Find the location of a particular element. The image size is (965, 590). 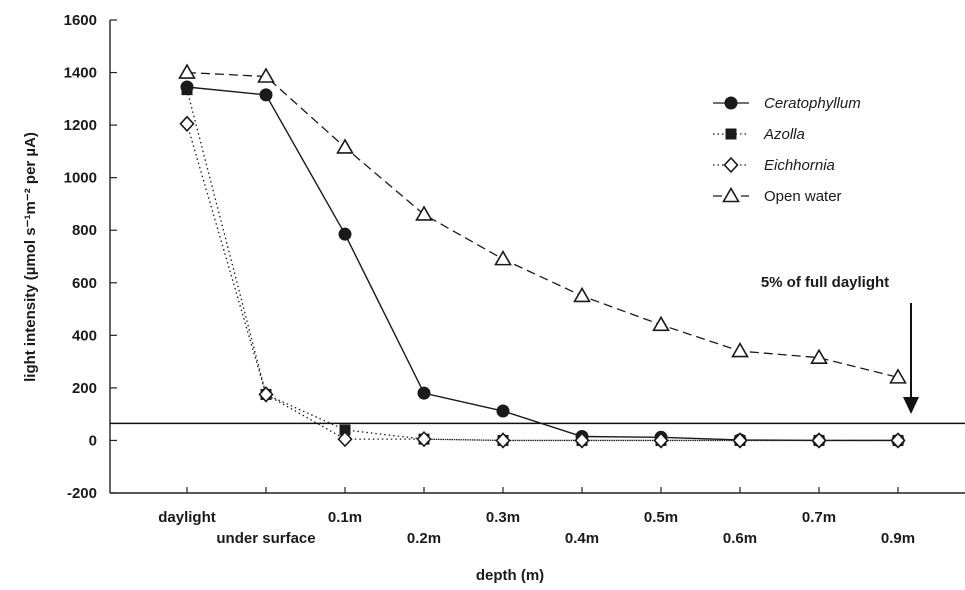

x-tick-label: 0.7m is located at coordinates (819, 517).